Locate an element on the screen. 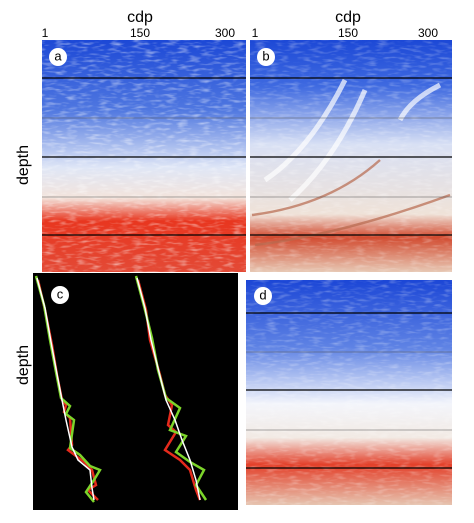  diffractions is located at coordinates (352, 140).